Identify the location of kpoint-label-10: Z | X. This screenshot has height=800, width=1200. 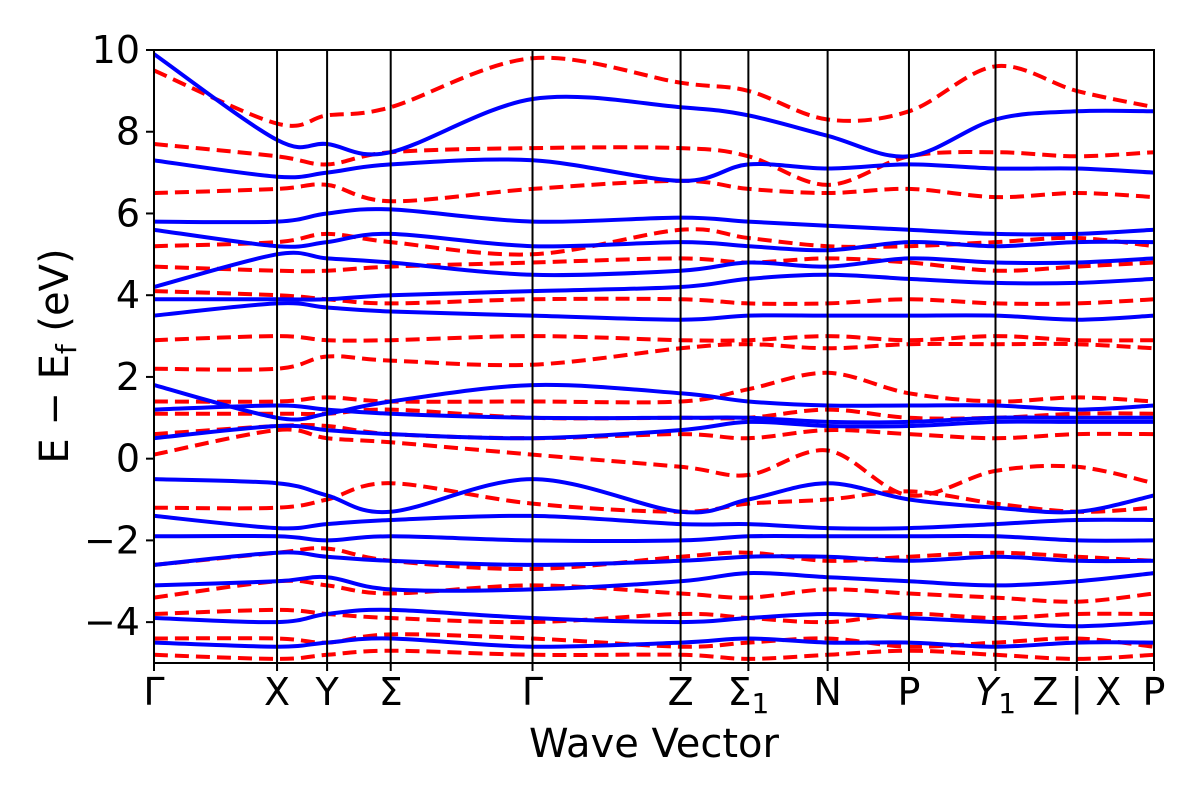
(1076, 692).